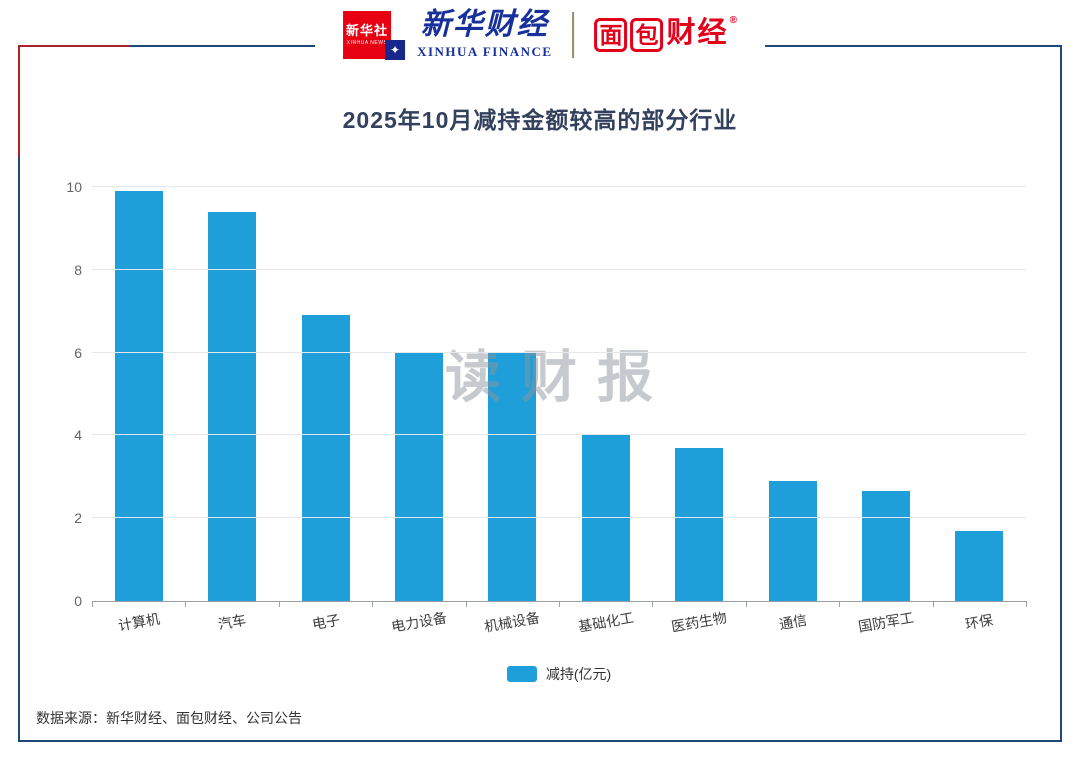 Image resolution: width=1080 pixels, height=764 pixels. What do you see at coordinates (611, 35) in the screenshot?
I see `mianbao-logo-char1: 面` at bounding box center [611, 35].